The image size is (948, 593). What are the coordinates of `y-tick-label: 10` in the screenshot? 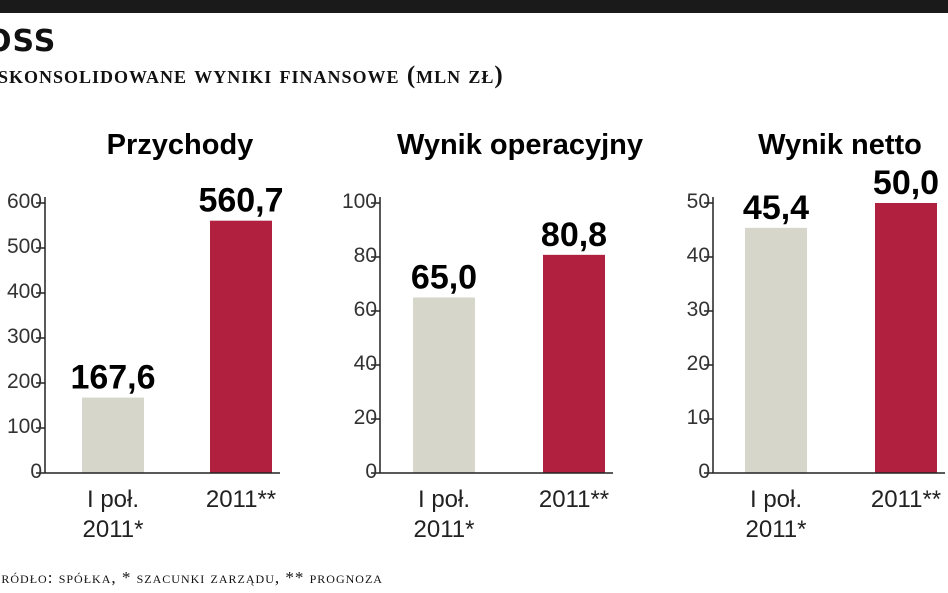 It's located at (698, 417).